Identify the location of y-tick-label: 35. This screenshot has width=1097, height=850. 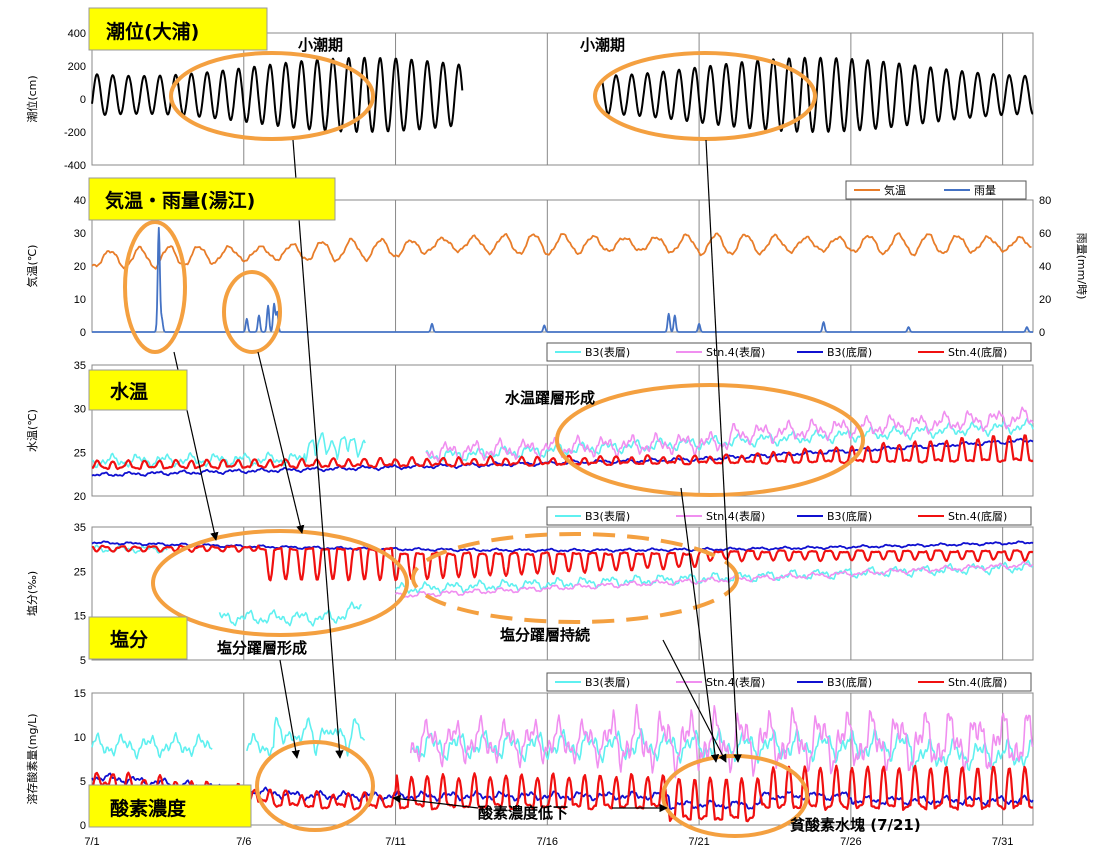
(80, 528).